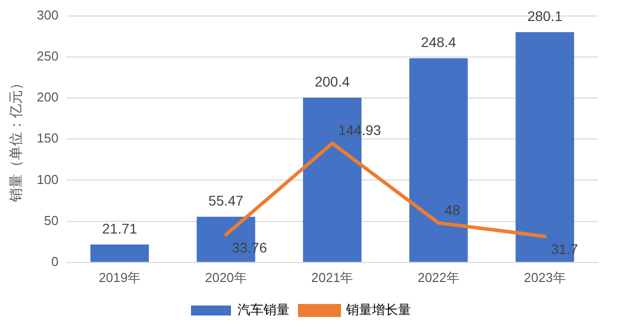  I want to click on x-tick-label: 2023年, so click(545, 277).